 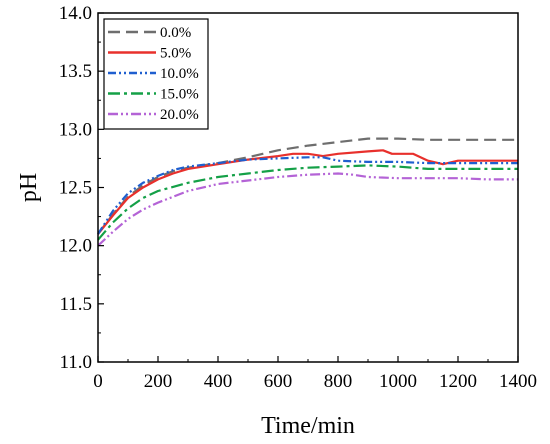 What do you see at coordinates (75, 362) in the screenshot?
I see `y-tick-label-0: 11.0` at bounding box center [75, 362].